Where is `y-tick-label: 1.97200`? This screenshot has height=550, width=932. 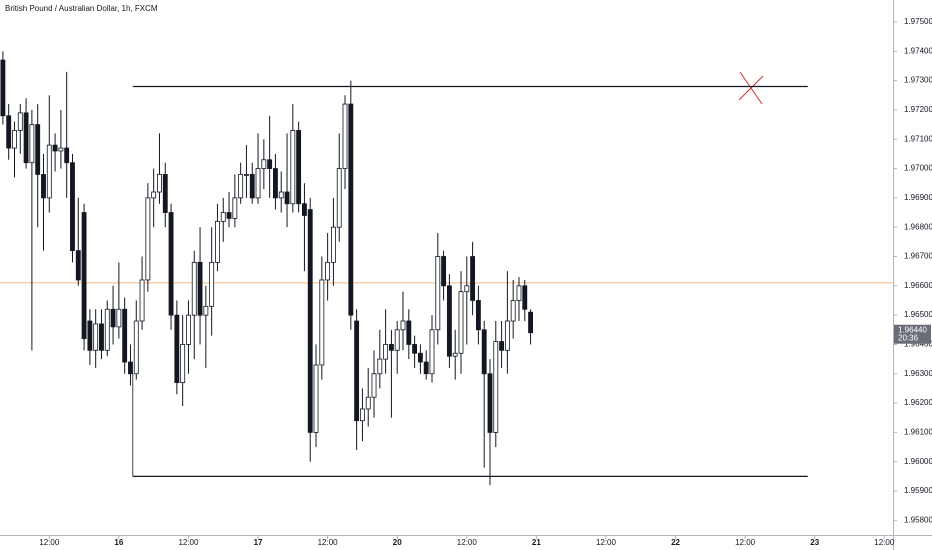 y-tick-label: 1.97200 is located at coordinates (918, 109).